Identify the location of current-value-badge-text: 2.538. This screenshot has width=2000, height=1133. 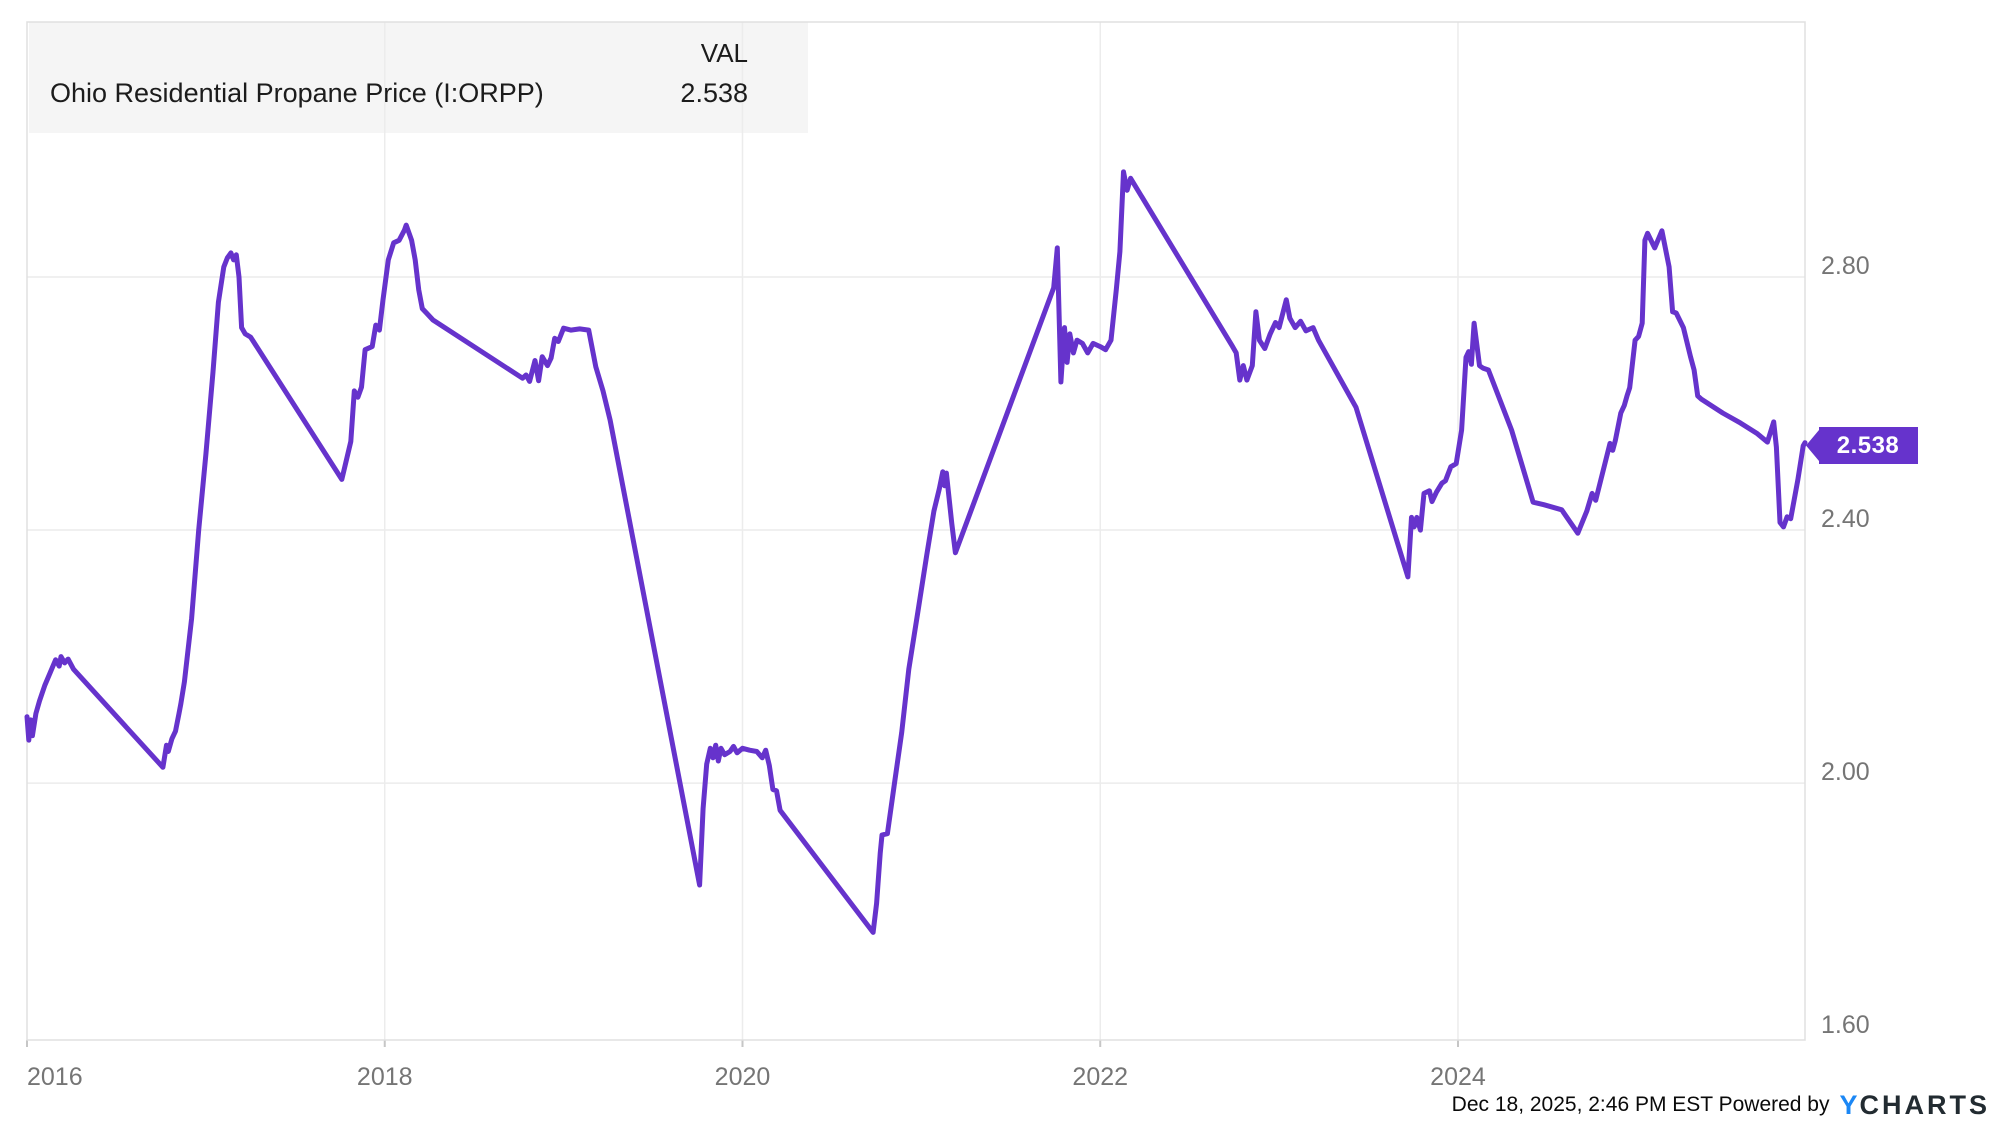
(1868, 445).